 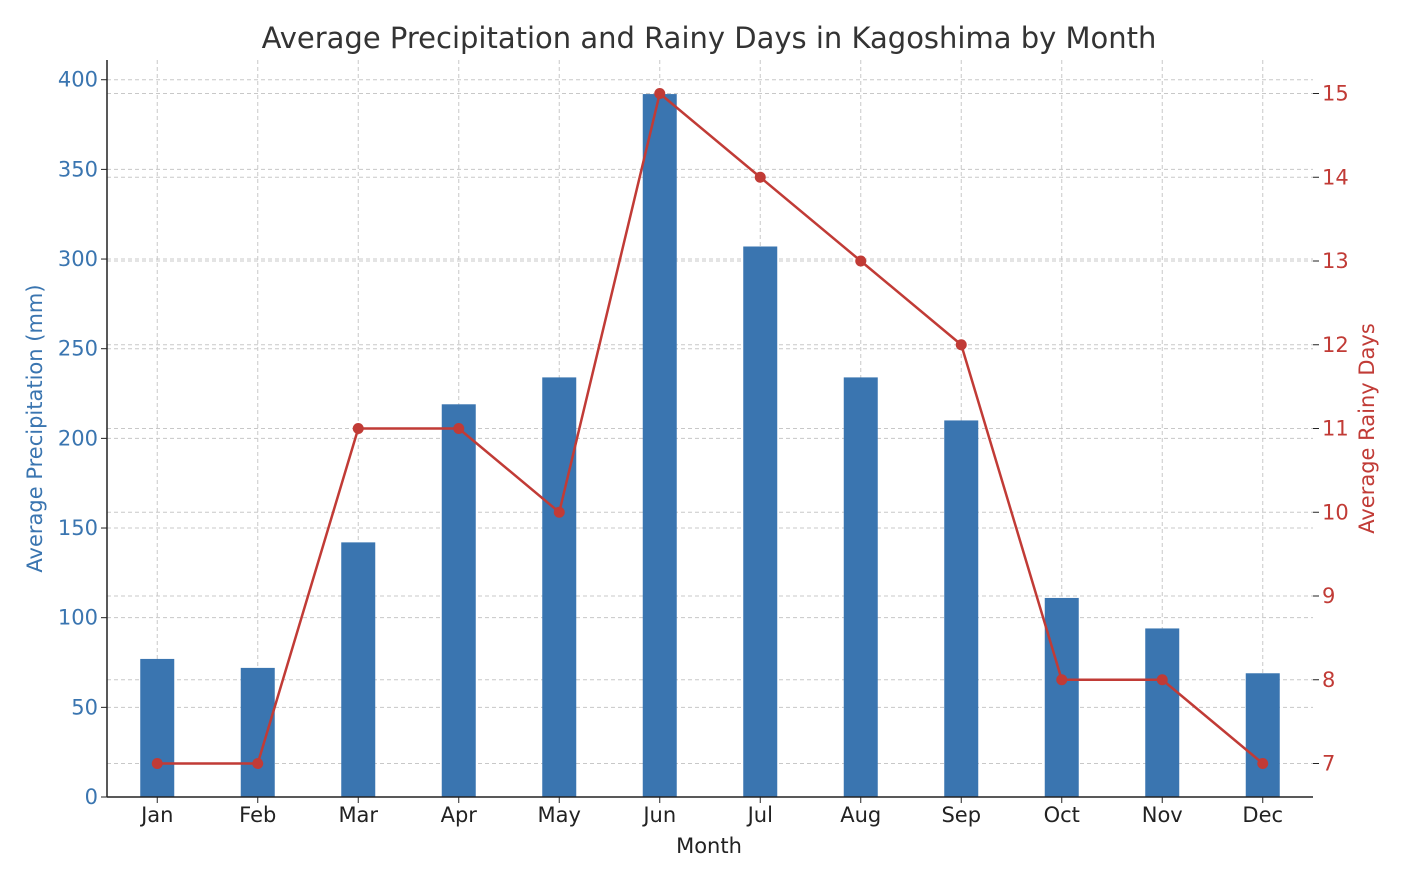 I want to click on y-left-tick-label: 400, so click(x=78, y=80).